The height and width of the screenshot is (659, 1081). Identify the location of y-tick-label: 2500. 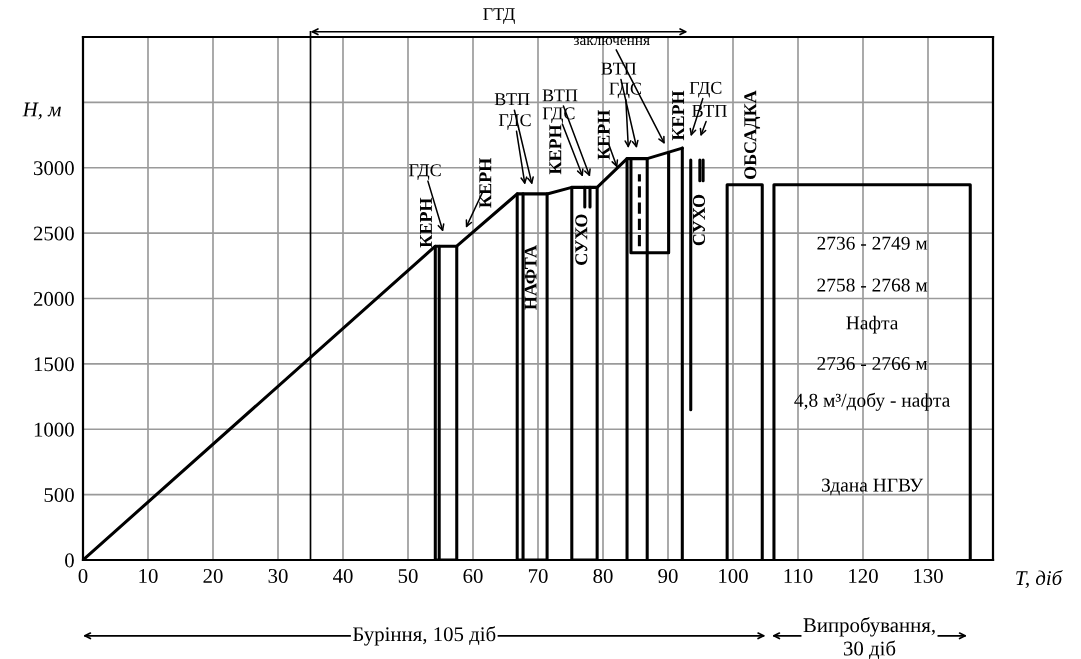
(53, 233).